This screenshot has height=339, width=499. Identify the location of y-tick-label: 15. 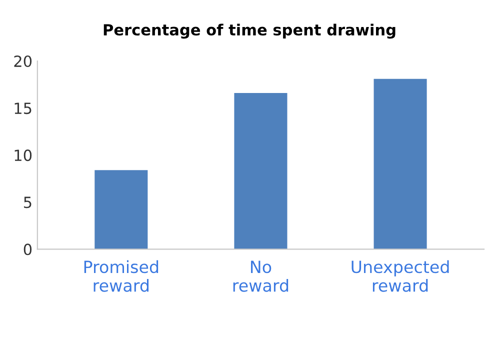
(23, 108).